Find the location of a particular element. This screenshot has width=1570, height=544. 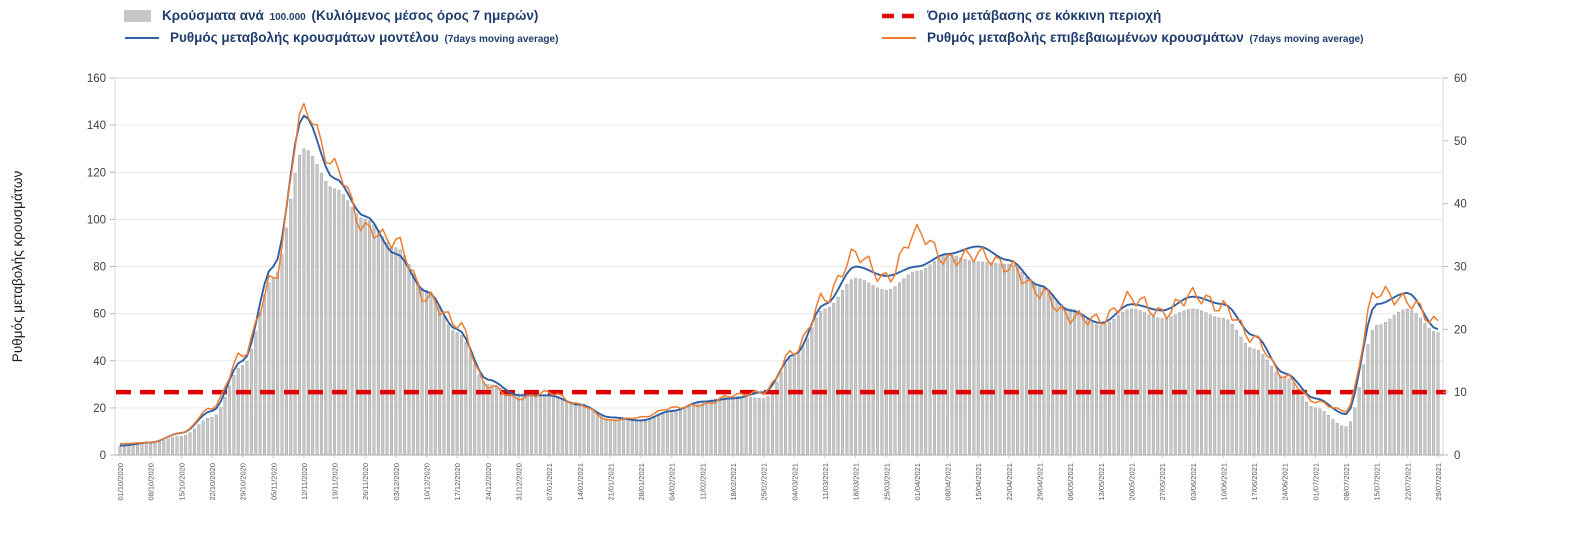

svg-text: 120 is located at coordinates (96, 173).